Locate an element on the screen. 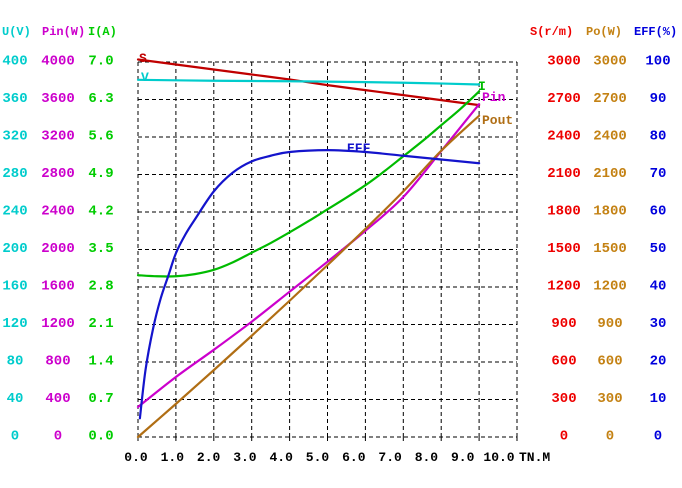 The height and width of the screenshot is (488, 682). curve-label-s: S is located at coordinates (143, 58).